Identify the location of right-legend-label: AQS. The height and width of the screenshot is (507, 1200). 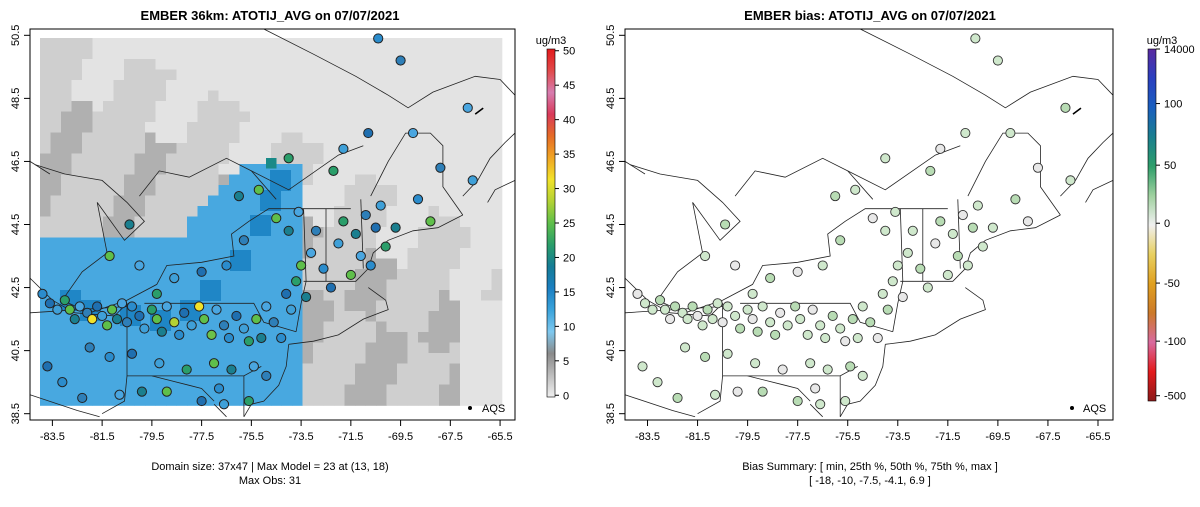
(1094, 409).